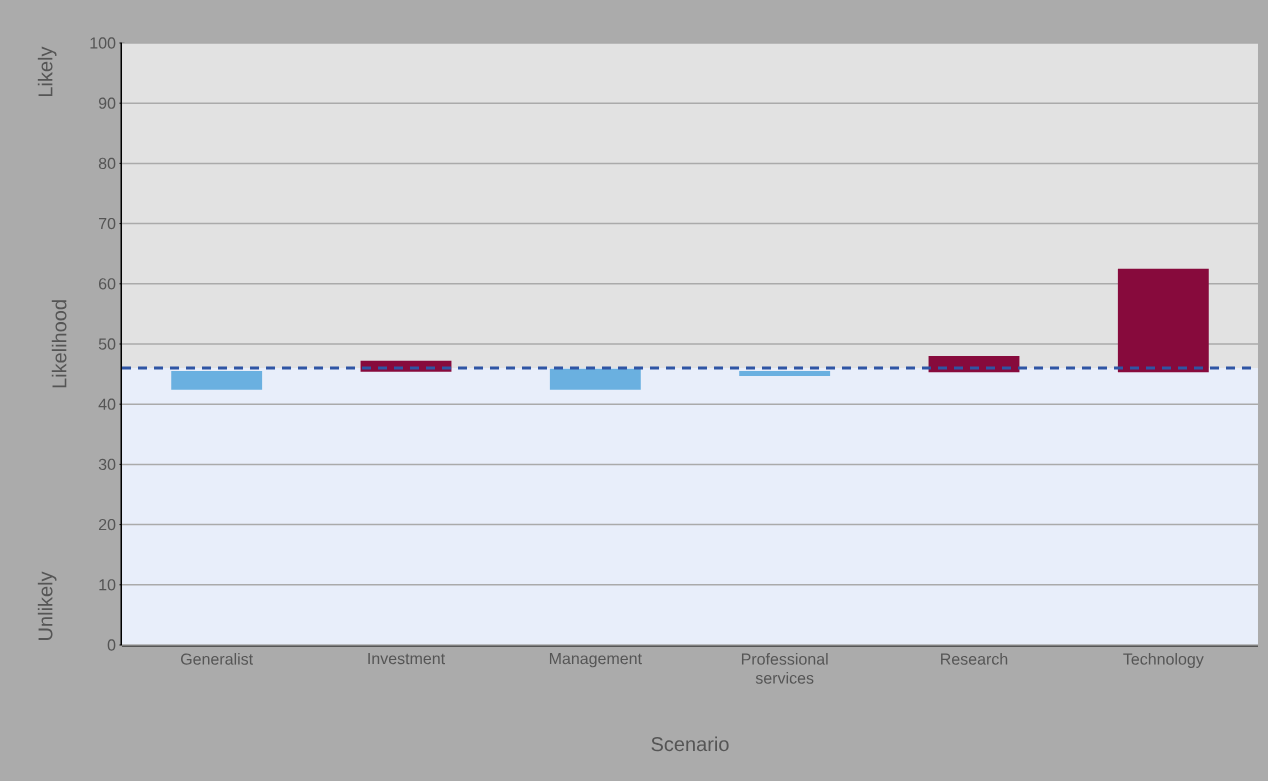  Describe the element at coordinates (407, 659) in the screenshot. I see `x-tick-label: Investment` at that location.